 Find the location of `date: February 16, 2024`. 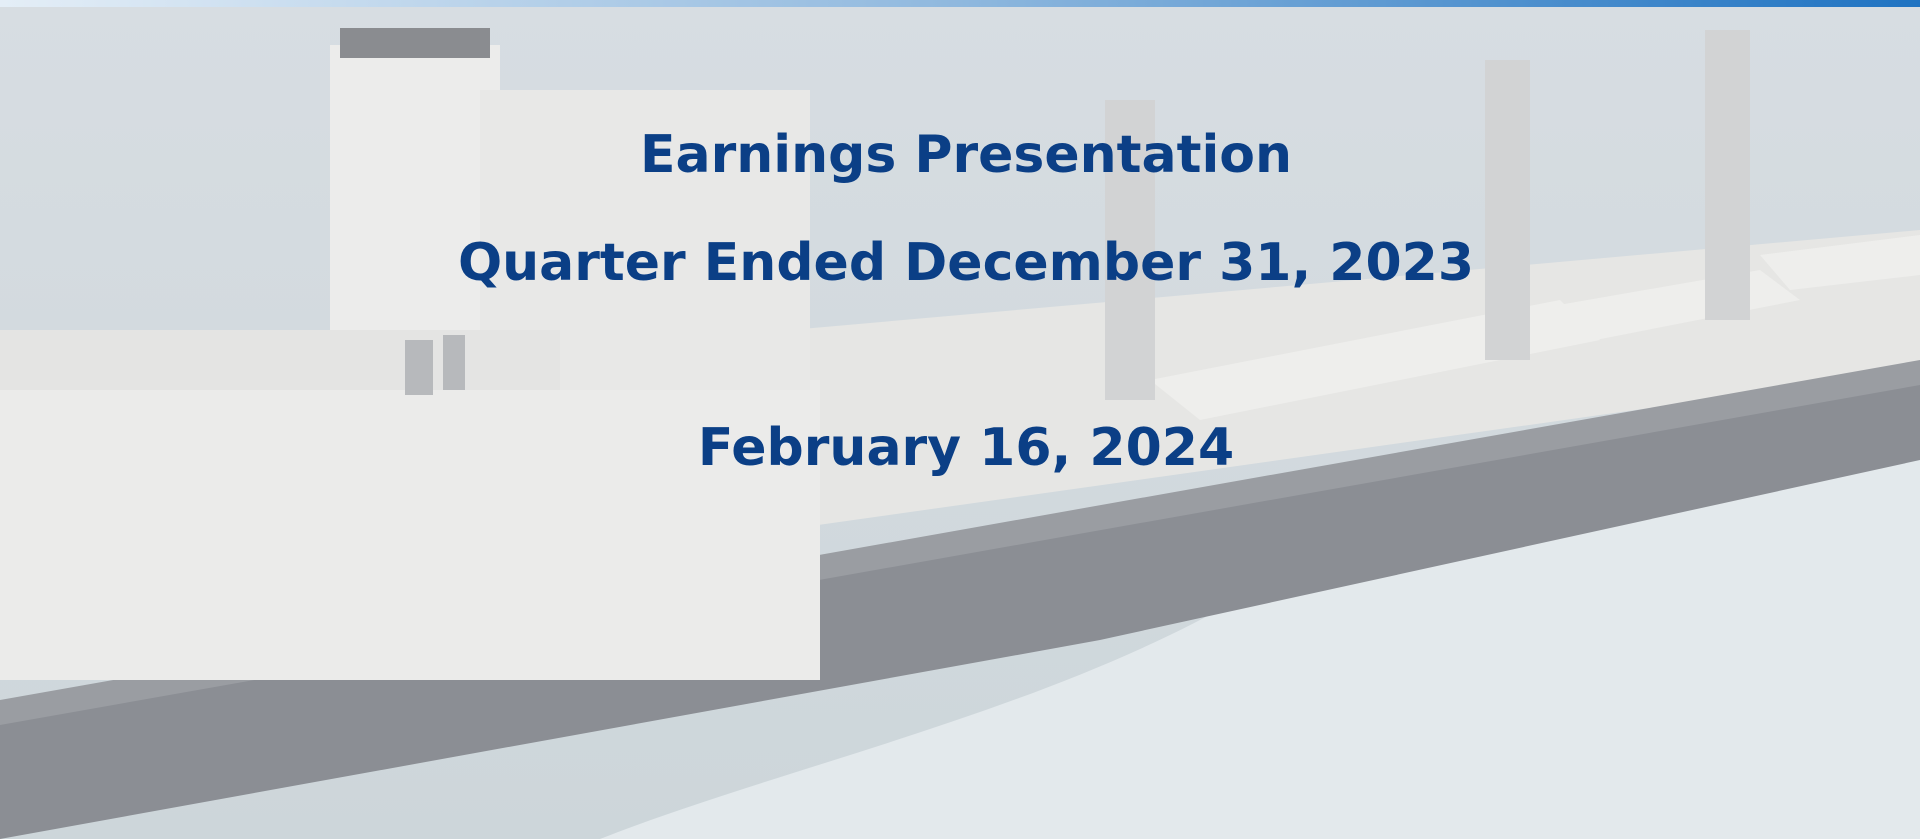

date: February 16, 2024 is located at coordinates (966, 448).